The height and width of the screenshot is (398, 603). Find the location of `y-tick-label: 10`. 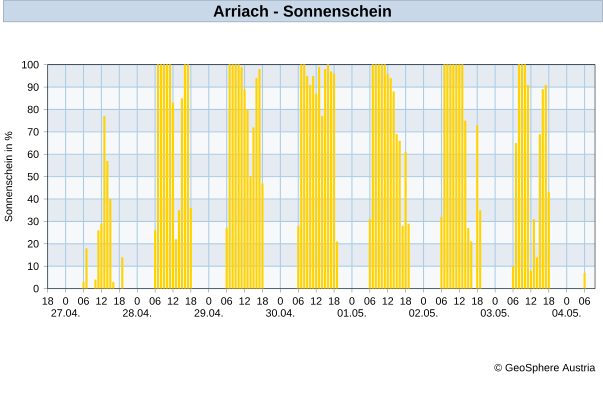

y-tick-label: 10 is located at coordinates (33, 266).